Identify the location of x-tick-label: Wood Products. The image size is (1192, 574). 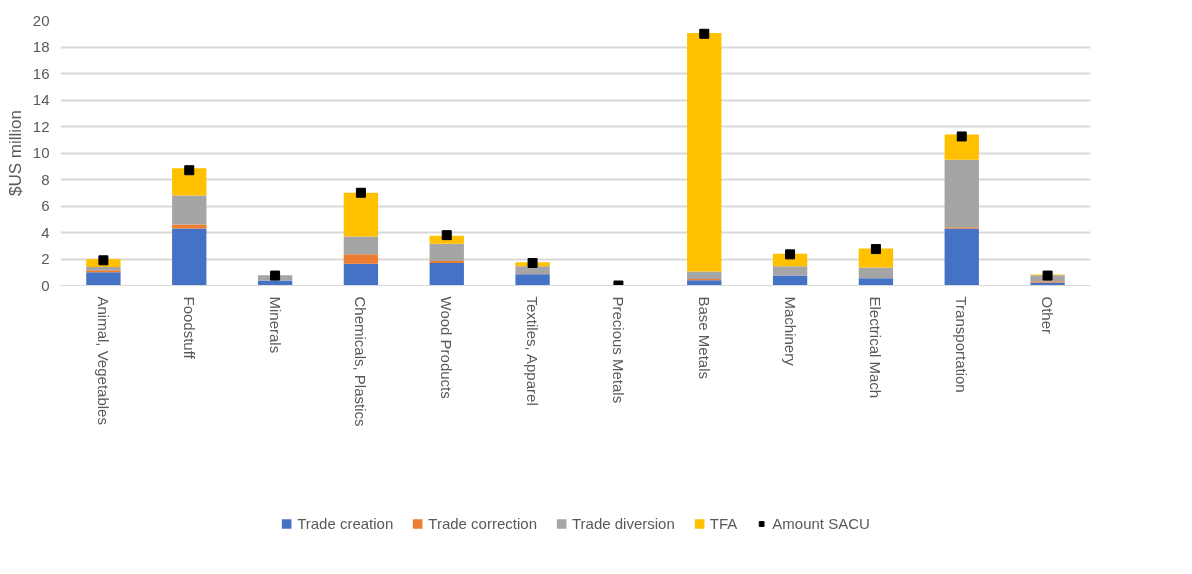
(447, 347).